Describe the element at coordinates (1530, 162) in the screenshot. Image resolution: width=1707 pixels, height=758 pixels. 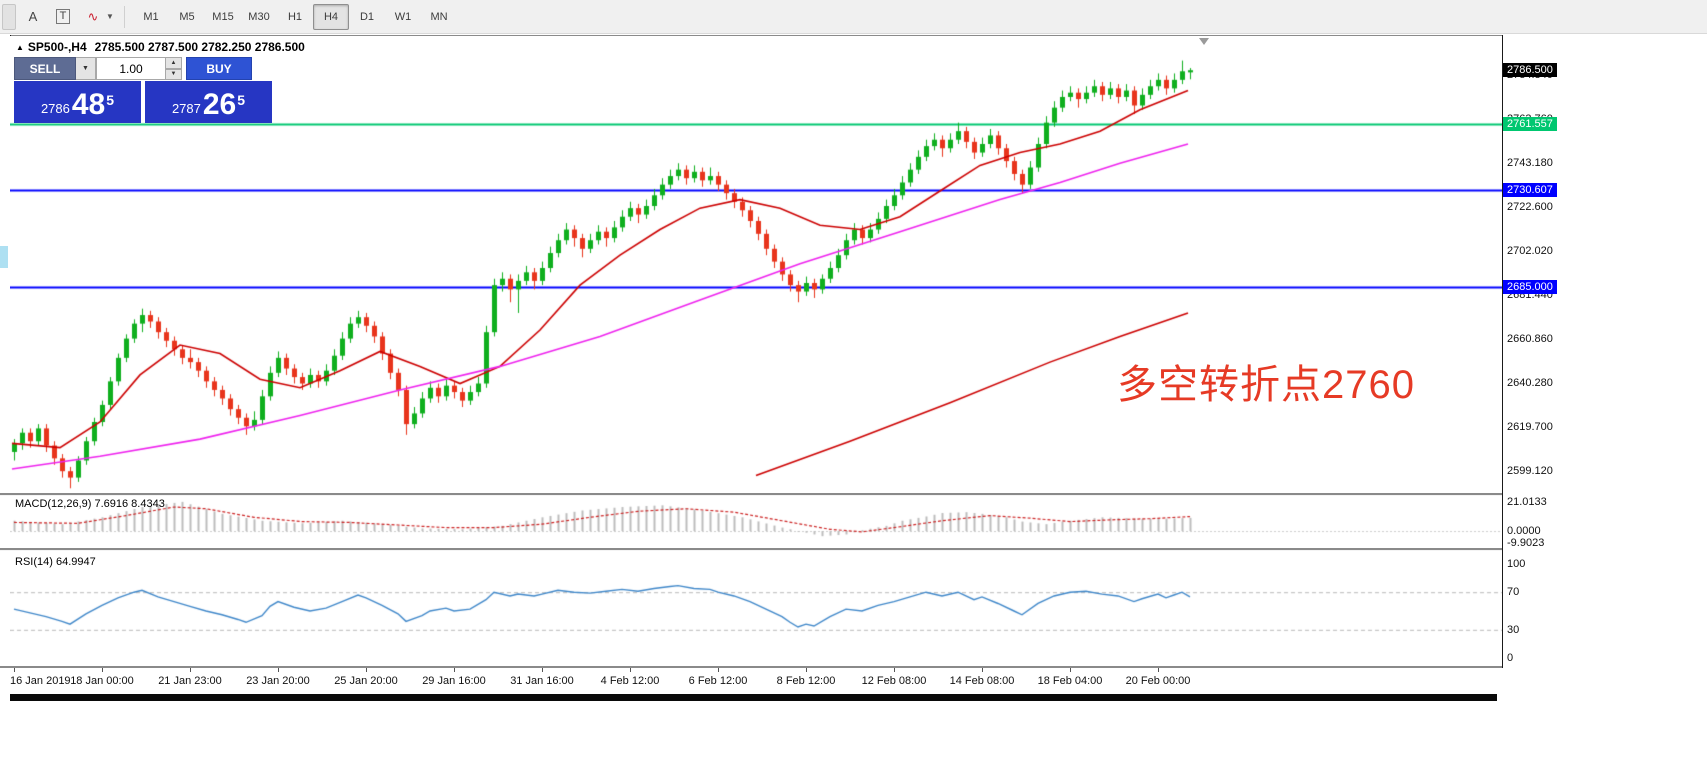
I see `price-axis-label: 2743.180` at that location.